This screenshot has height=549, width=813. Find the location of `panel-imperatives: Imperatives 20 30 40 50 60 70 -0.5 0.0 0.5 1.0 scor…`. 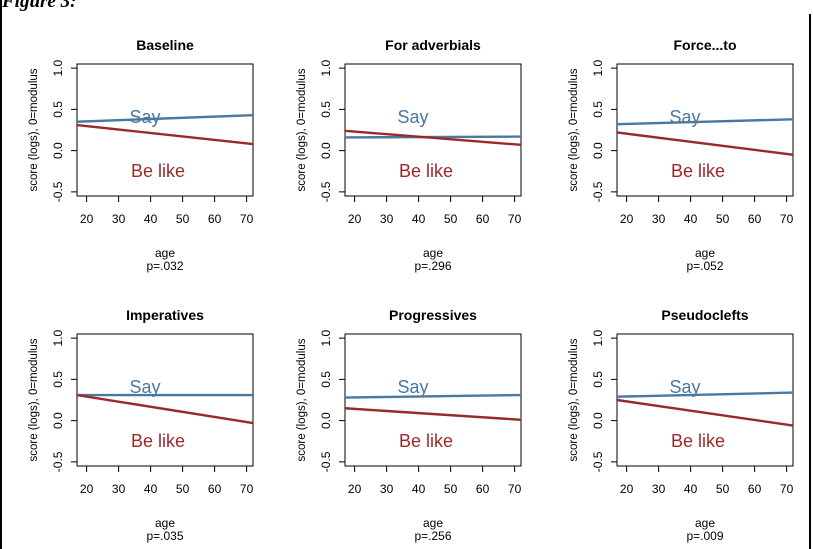

panel-imperatives: Imperatives 20 30 40 50 60 70 -0.5 0.0 0.5 1.0 scor… is located at coordinates (141, 425).